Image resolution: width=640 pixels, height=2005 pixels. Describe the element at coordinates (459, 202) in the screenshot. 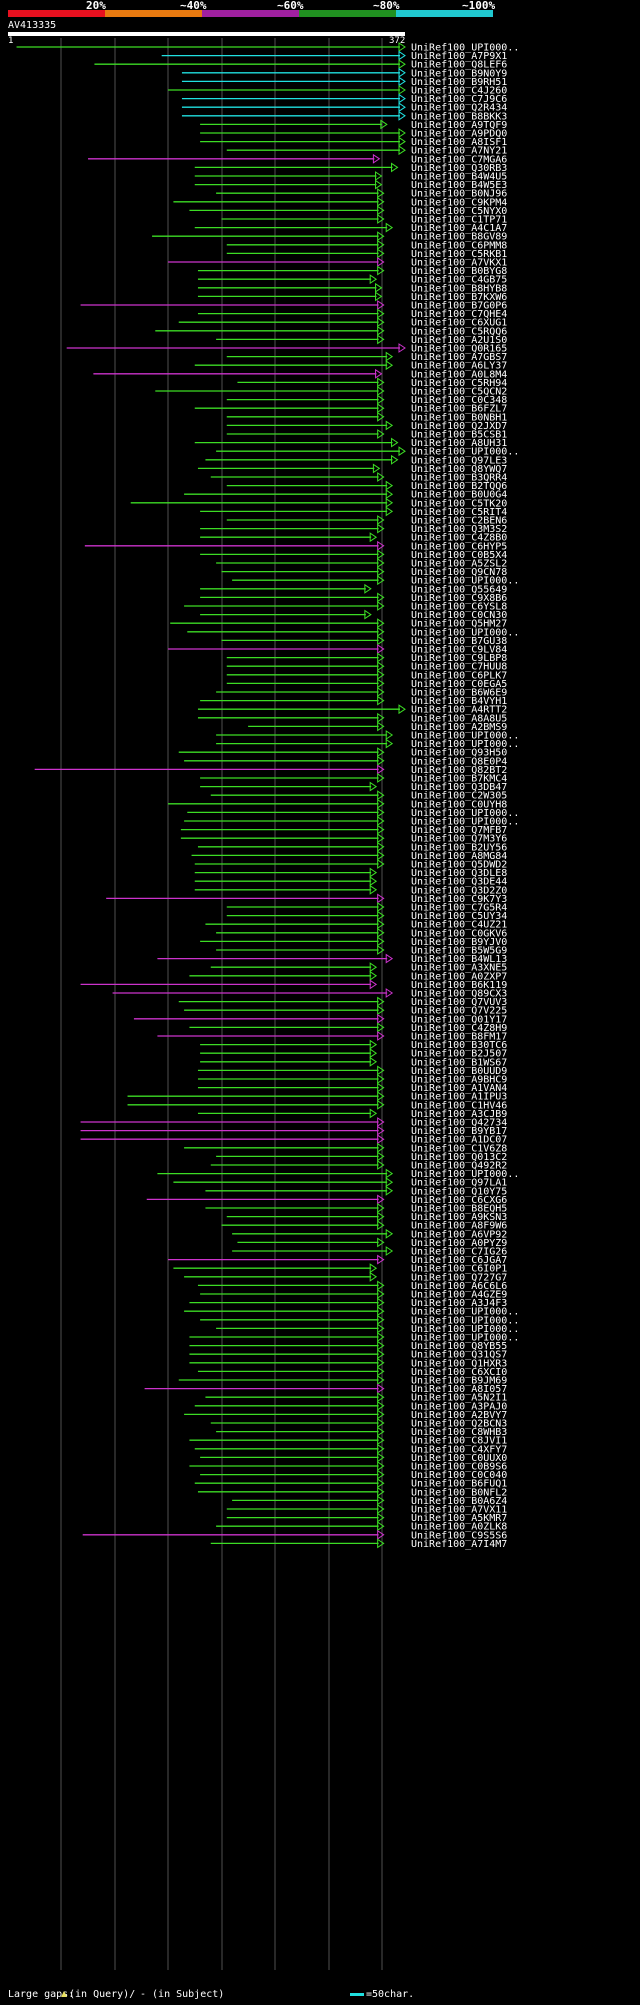

I see `hit-label: UniRef100_C9KPM4` at that location.